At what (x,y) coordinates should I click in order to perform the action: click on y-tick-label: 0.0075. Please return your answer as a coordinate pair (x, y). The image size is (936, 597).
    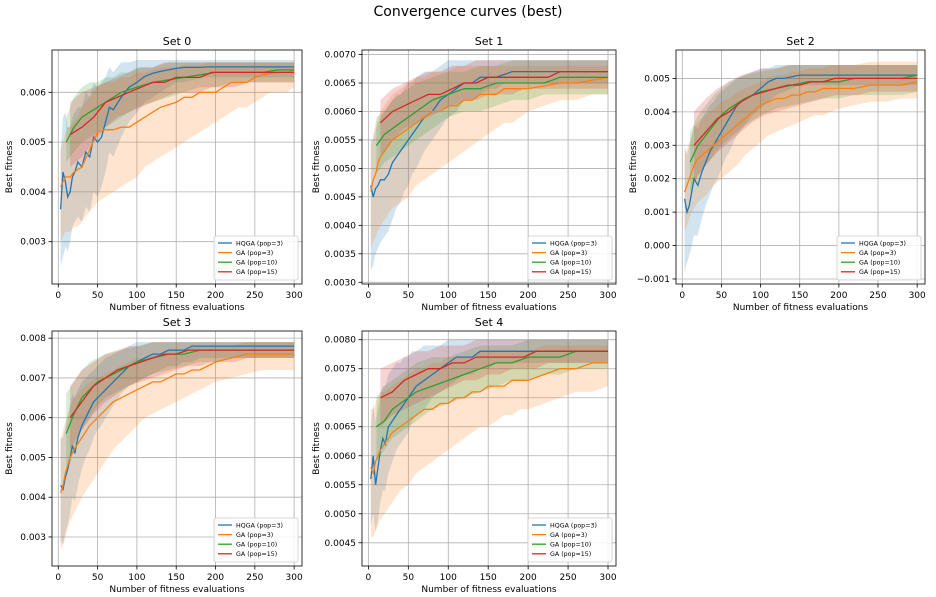
    Looking at the image, I should click on (341, 370).